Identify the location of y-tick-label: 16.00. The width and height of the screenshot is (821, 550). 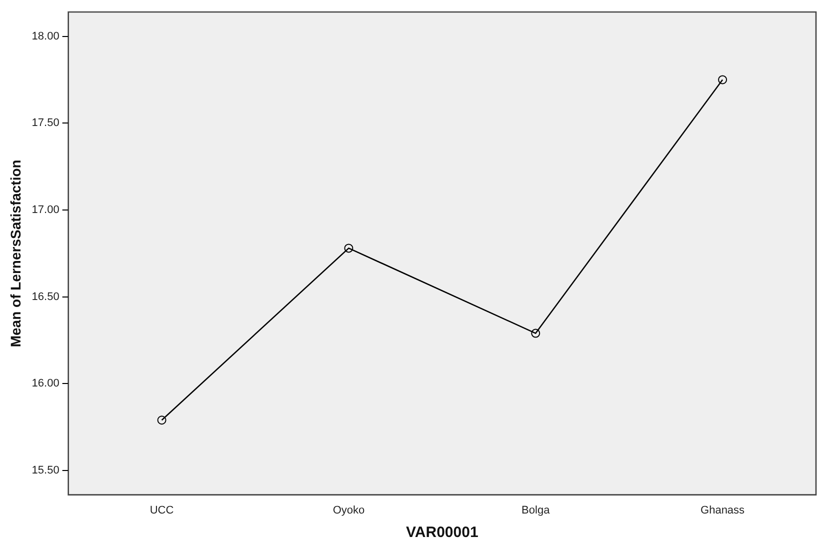
(46, 384).